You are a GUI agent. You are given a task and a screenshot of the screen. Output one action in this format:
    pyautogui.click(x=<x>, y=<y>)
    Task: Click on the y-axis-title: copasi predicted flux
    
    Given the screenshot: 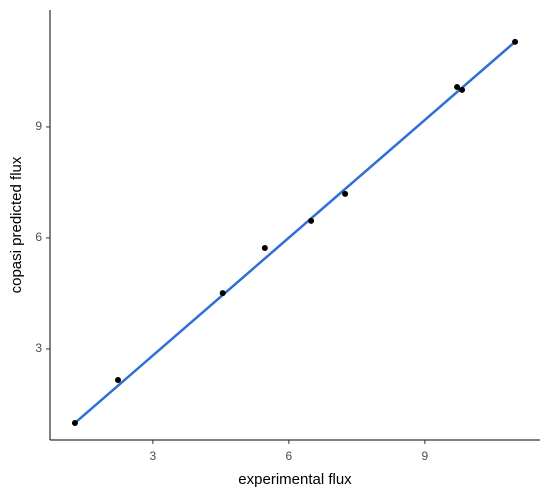 What is the action you would take?
    pyautogui.click(x=16, y=224)
    